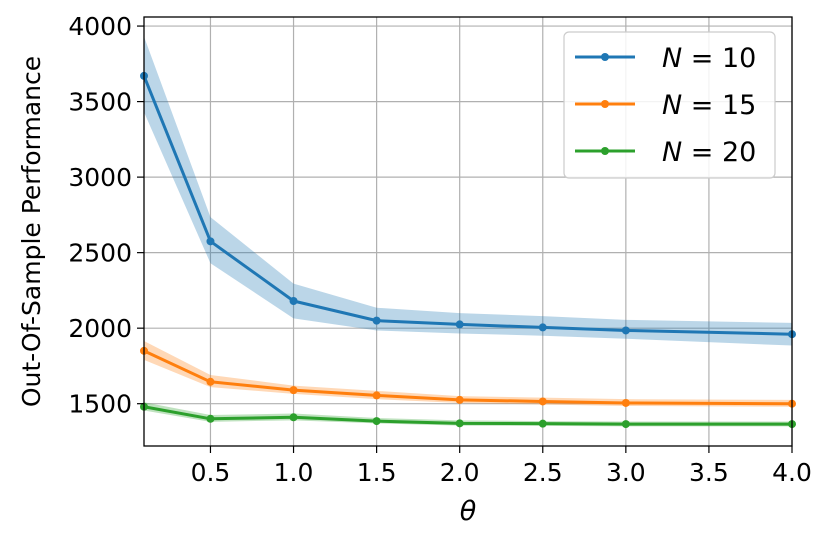 This screenshot has width=830, height=547. I want to click on legend: N = 10N = 15N = 20, so click(669, 105).